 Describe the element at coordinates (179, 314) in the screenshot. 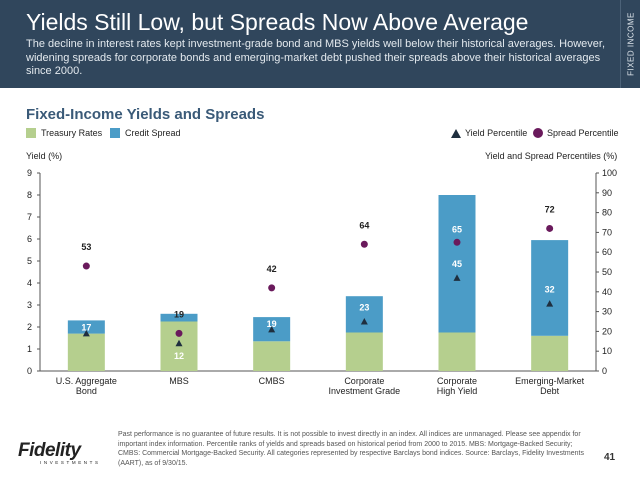

I see `spread-percentile-label: 19` at that location.